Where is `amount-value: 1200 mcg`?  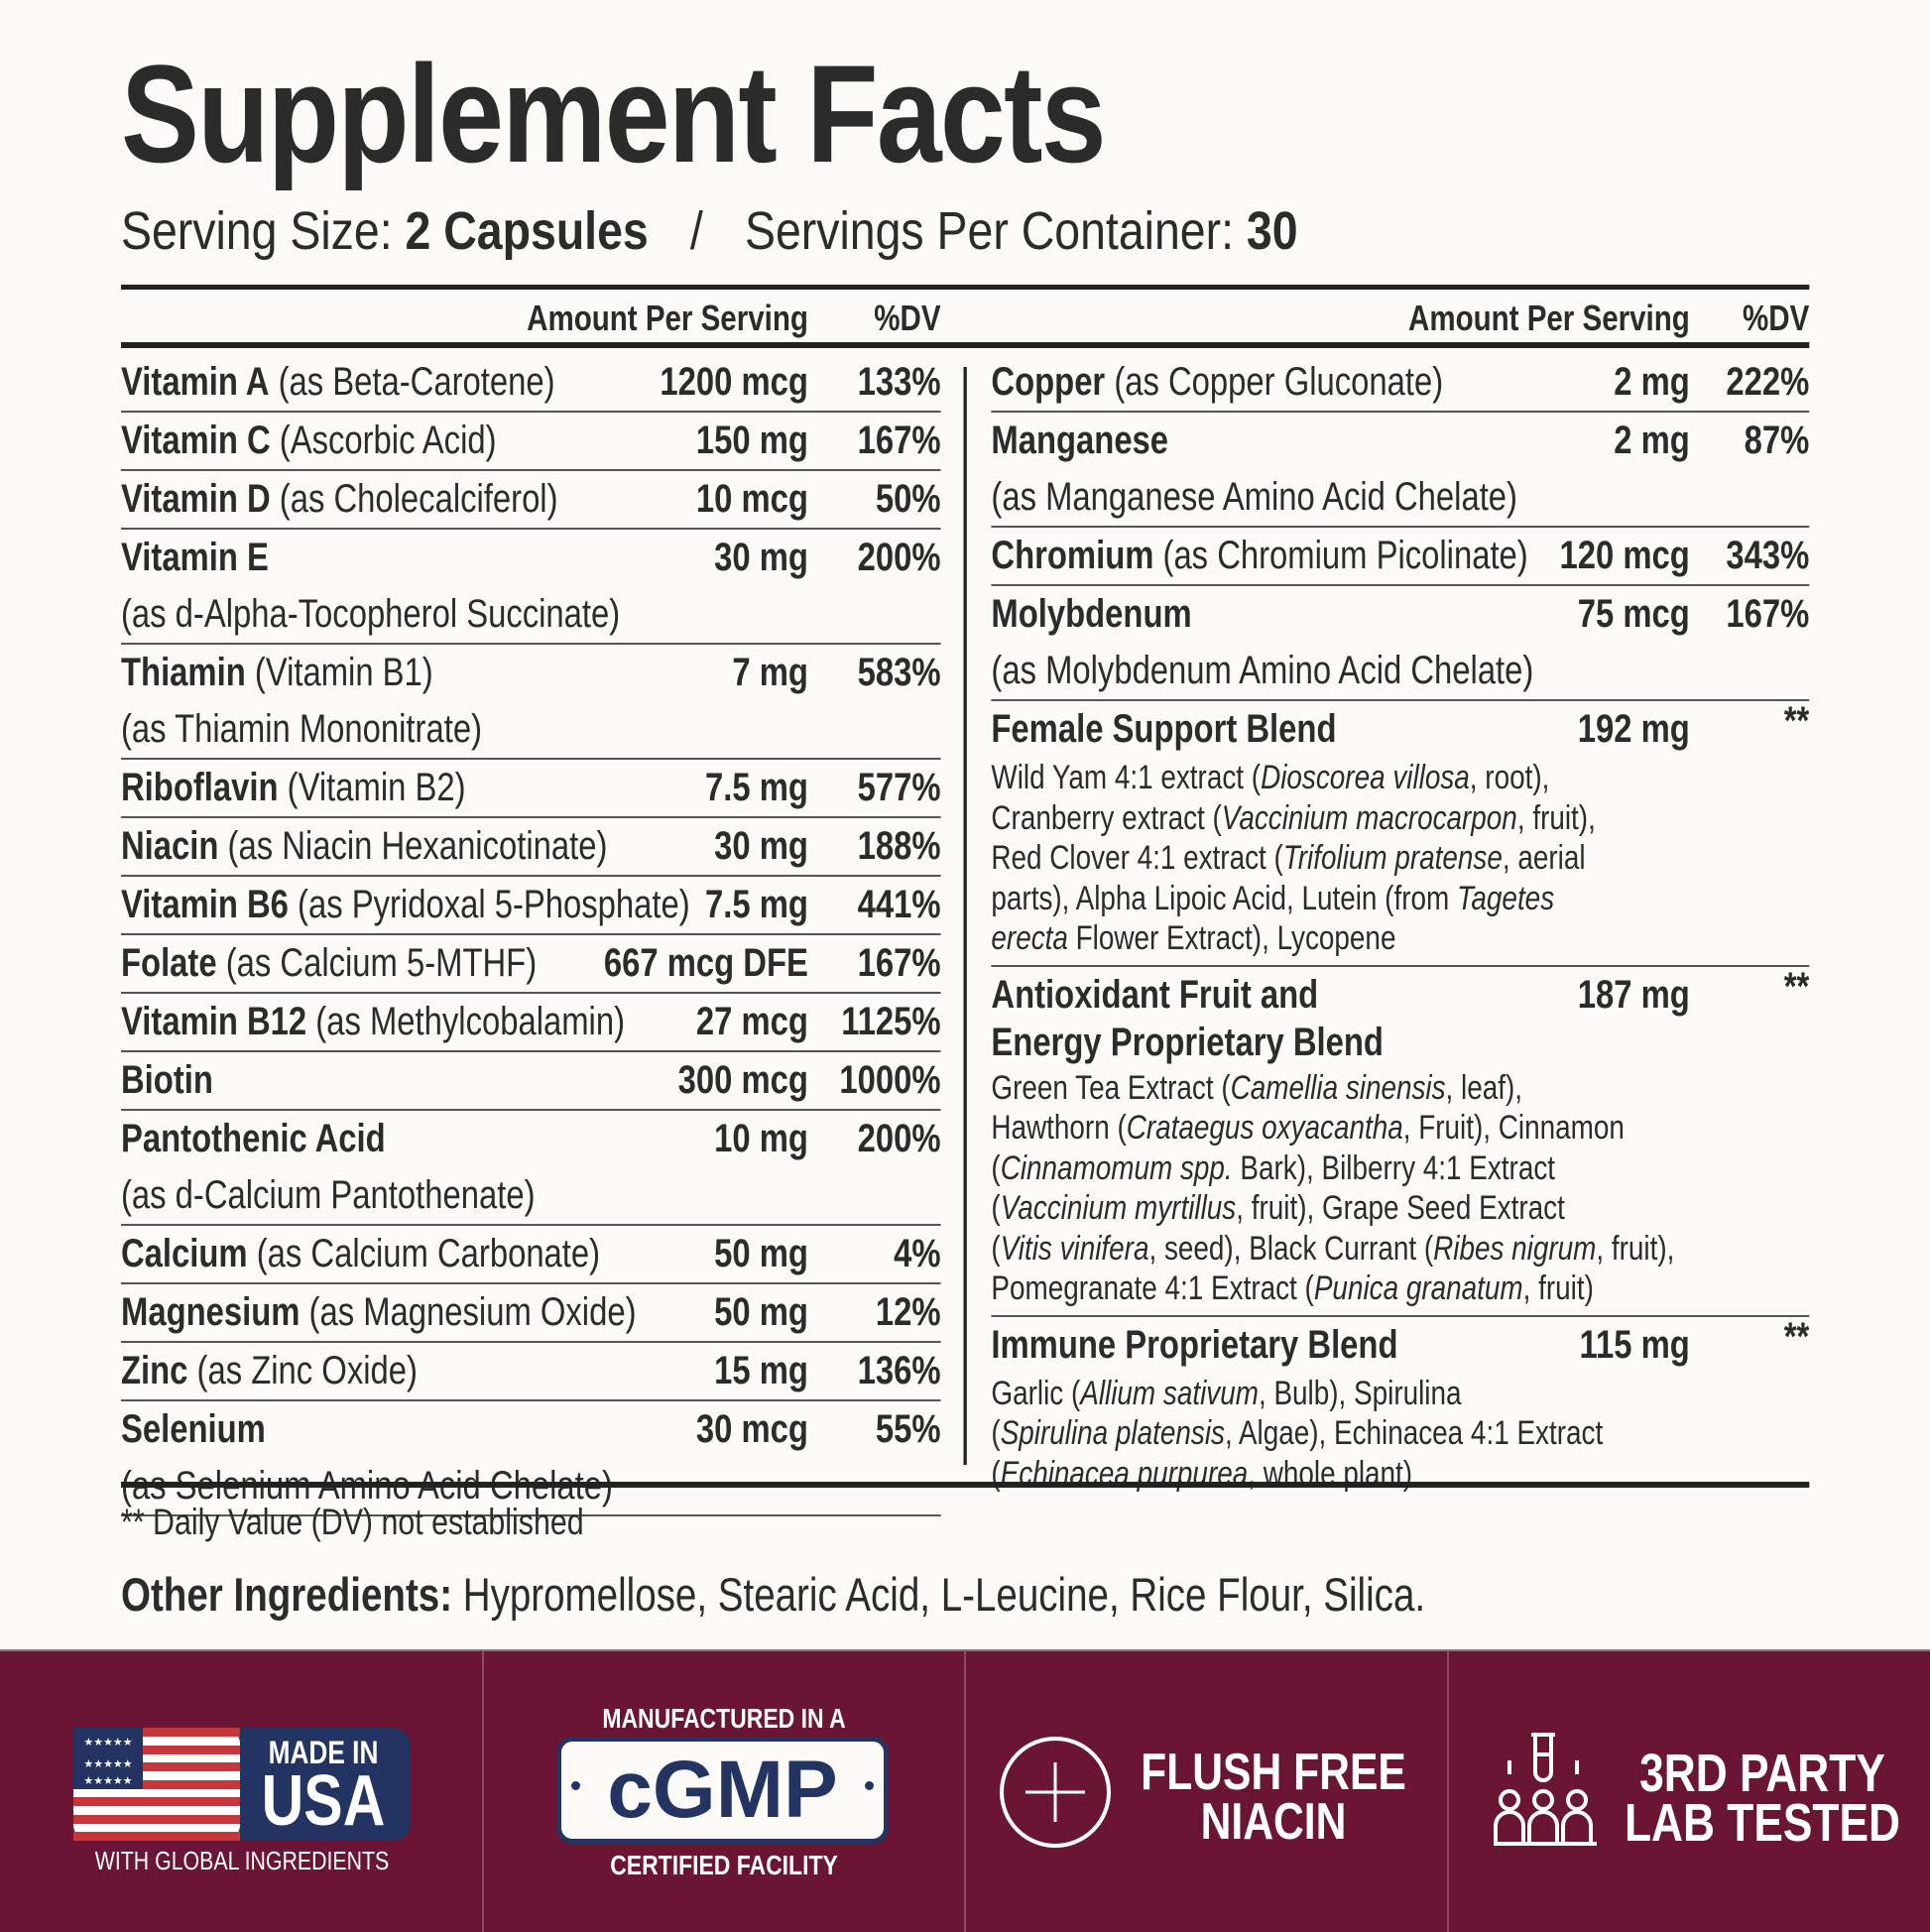
amount-value: 1200 mcg is located at coordinates (734, 382).